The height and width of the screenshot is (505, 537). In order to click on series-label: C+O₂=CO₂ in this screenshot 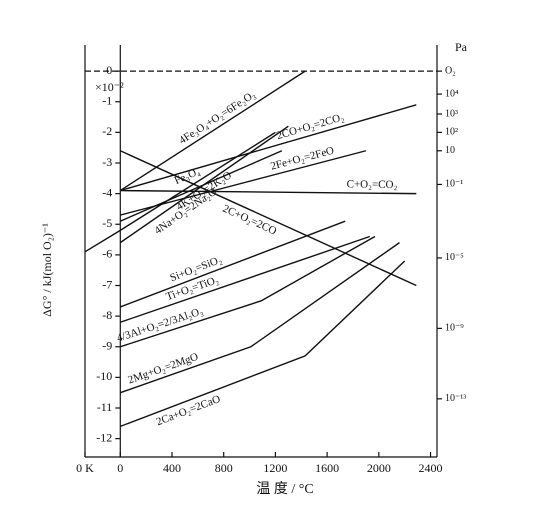, I will do `click(372, 184)`.